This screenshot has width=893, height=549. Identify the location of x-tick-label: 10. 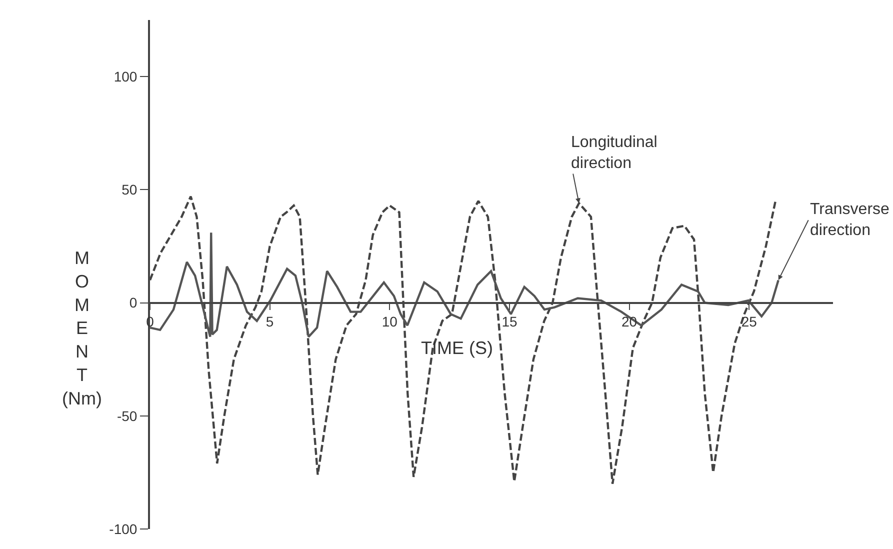
(390, 322).